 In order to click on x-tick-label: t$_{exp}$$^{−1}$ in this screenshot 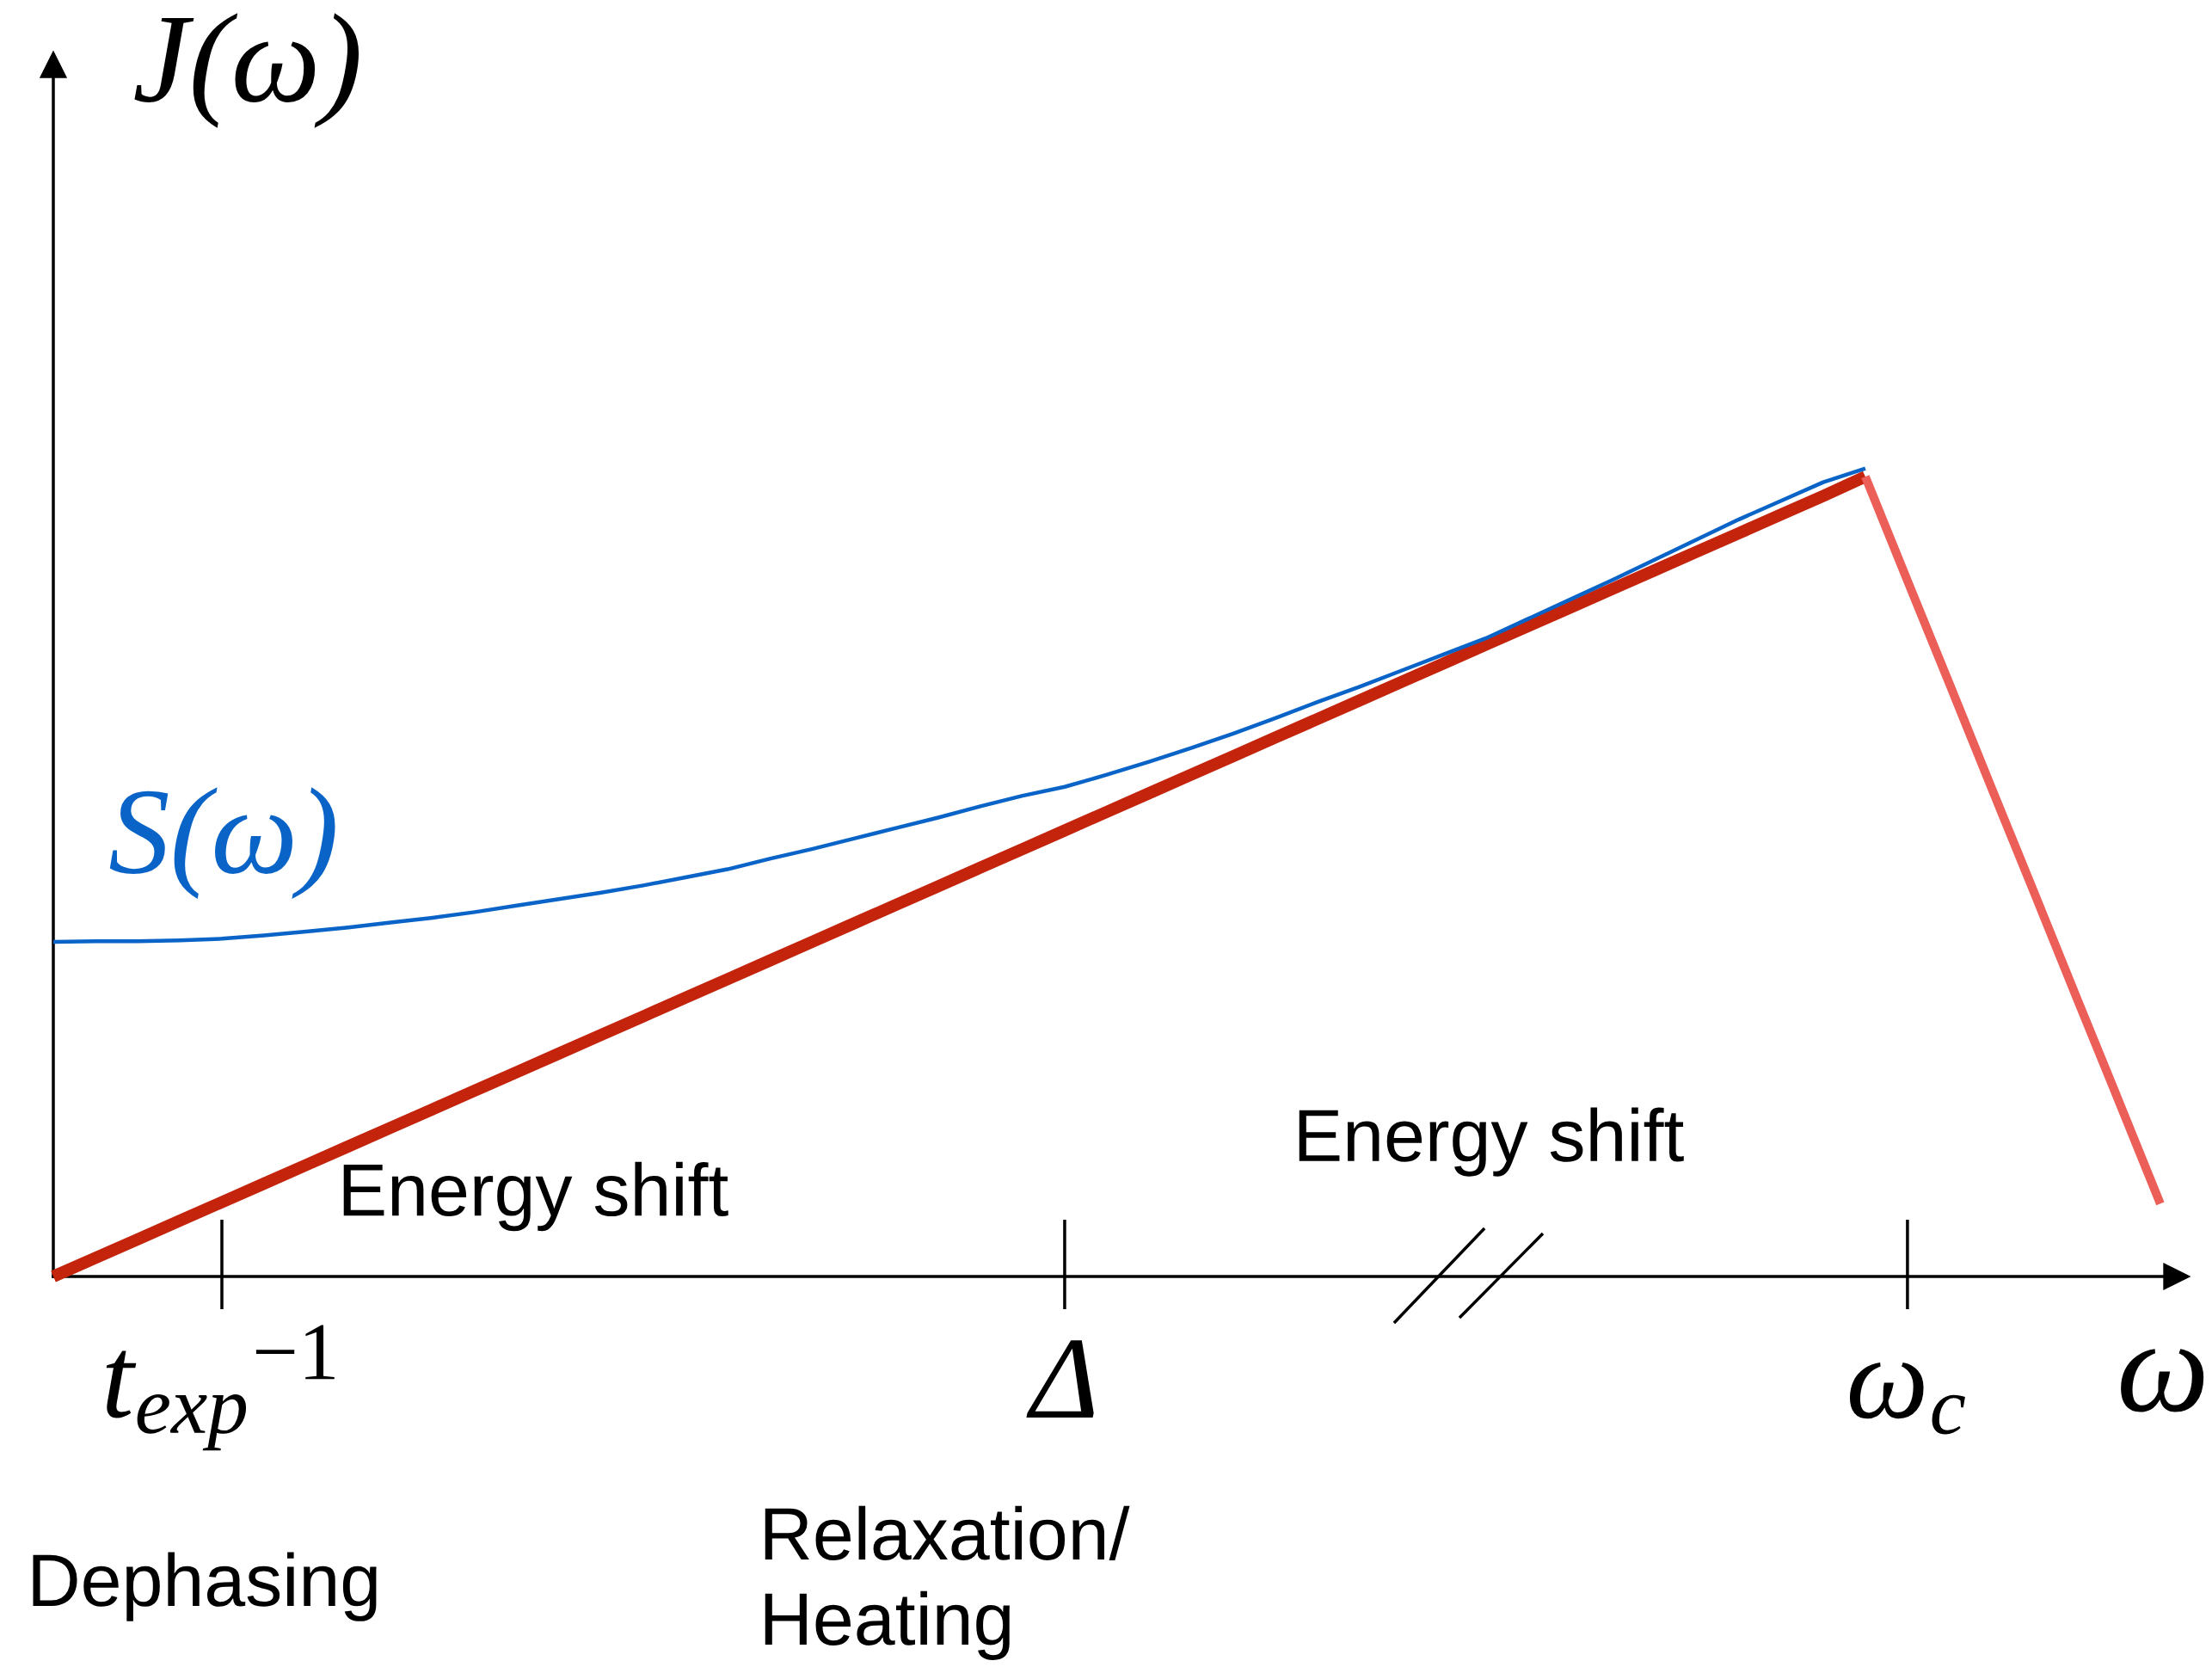, I will do `click(220, 1388)`.